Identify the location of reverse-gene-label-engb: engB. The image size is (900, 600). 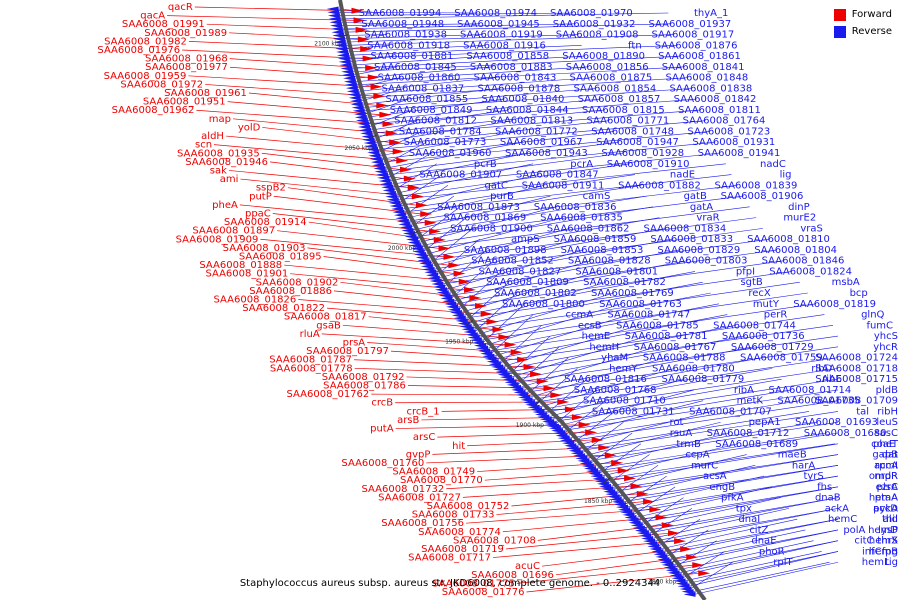
(722, 487).